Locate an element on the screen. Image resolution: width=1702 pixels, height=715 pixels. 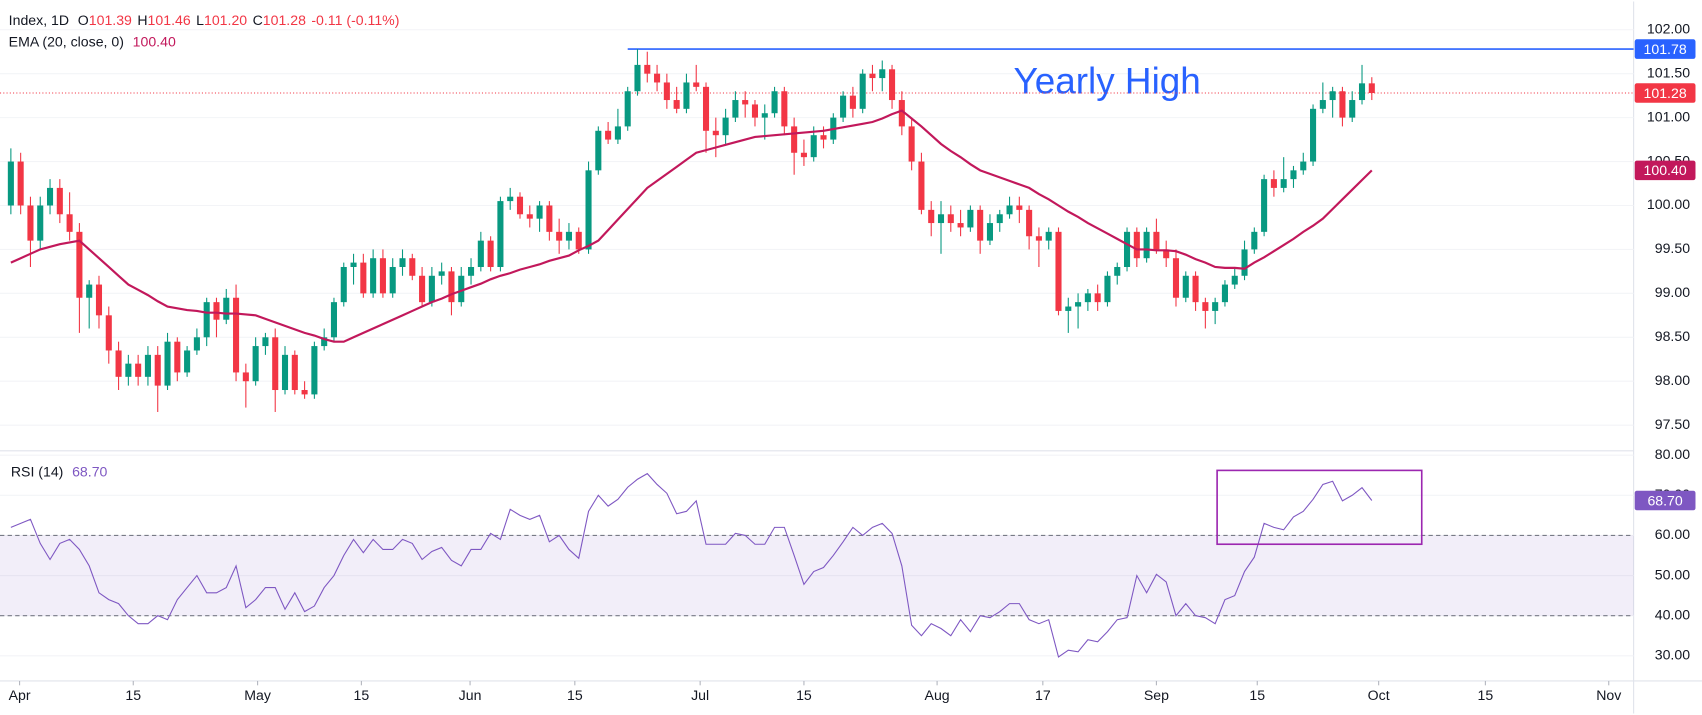
x-tick-label: Apr is located at coordinates (20, 695).